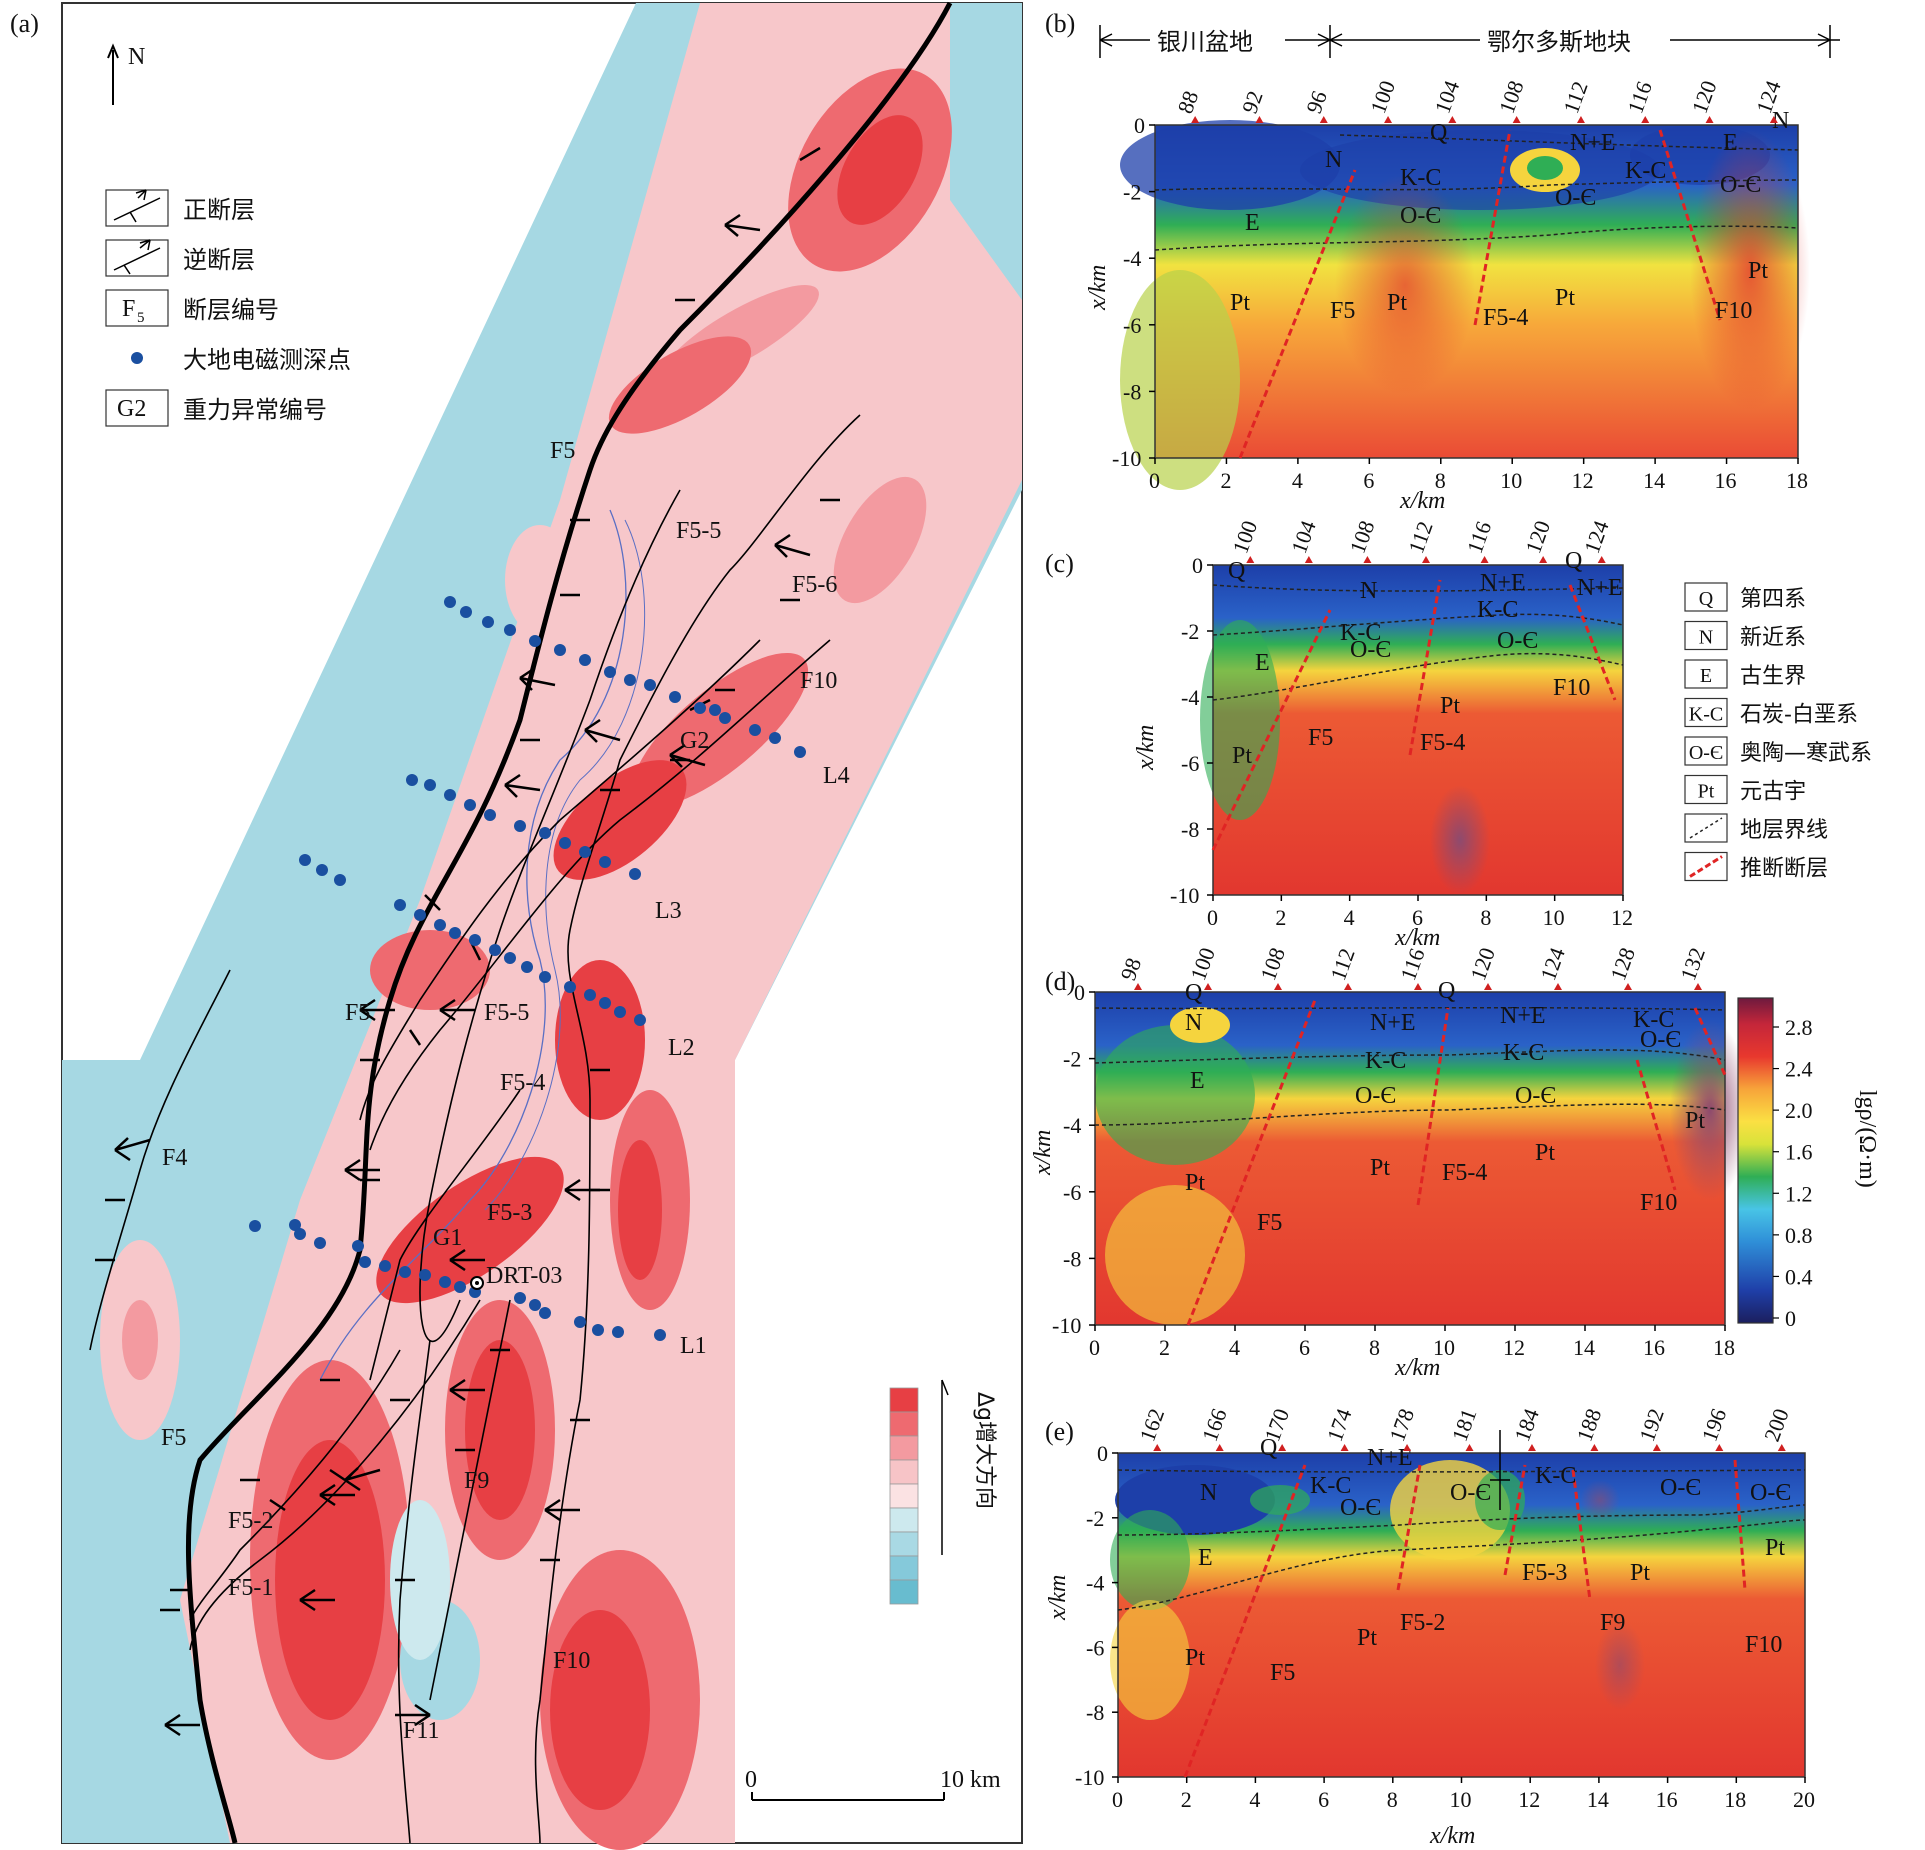 This screenshot has height=1850, width=1925. I want to click on north-label: N, so click(136, 57).